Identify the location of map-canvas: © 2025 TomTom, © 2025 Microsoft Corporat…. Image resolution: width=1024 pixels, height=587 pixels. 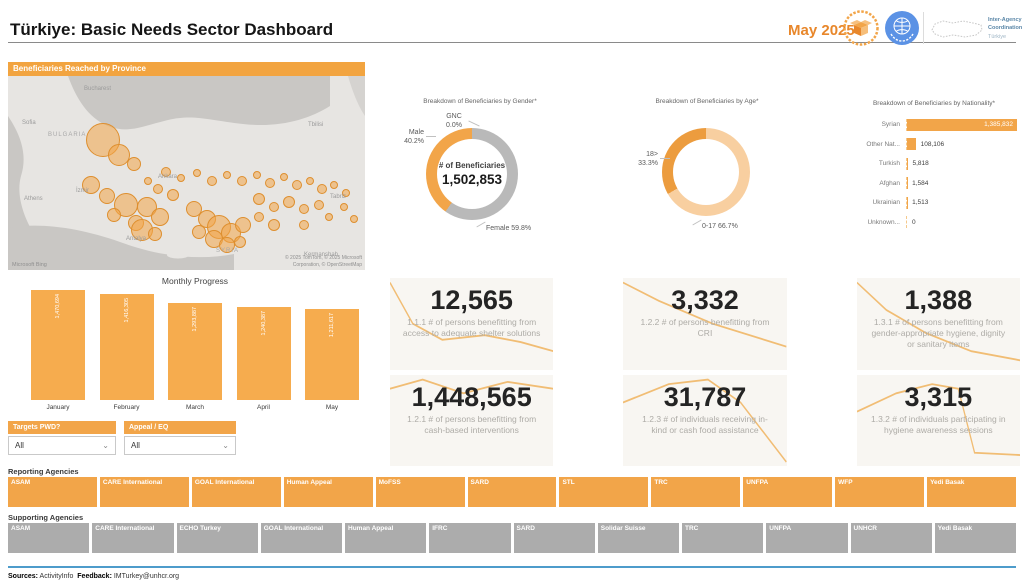
(186, 173).